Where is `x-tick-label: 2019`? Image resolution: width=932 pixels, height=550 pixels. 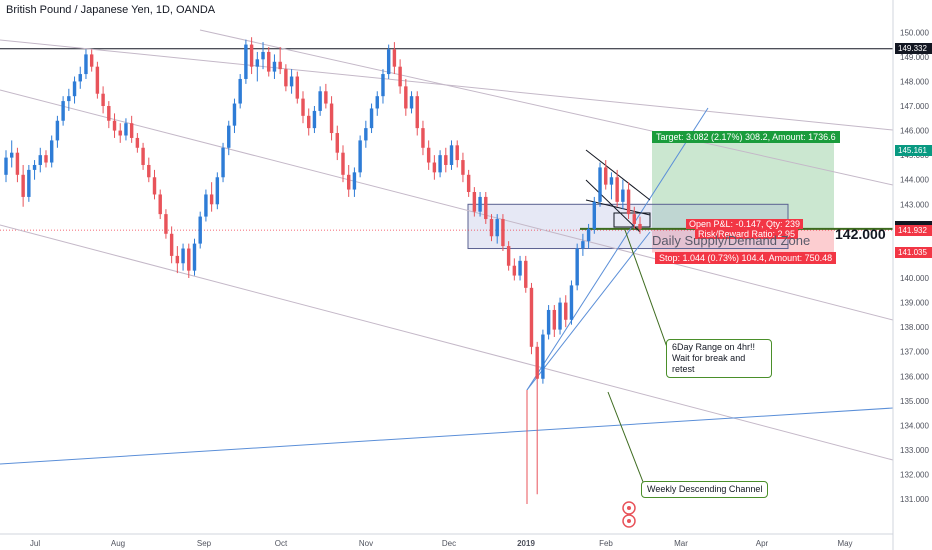 x-tick-label: 2019 is located at coordinates (526, 543).